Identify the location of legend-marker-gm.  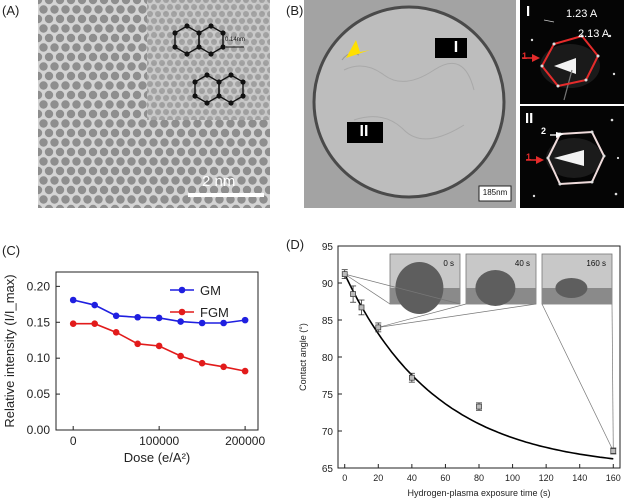
(182, 290).